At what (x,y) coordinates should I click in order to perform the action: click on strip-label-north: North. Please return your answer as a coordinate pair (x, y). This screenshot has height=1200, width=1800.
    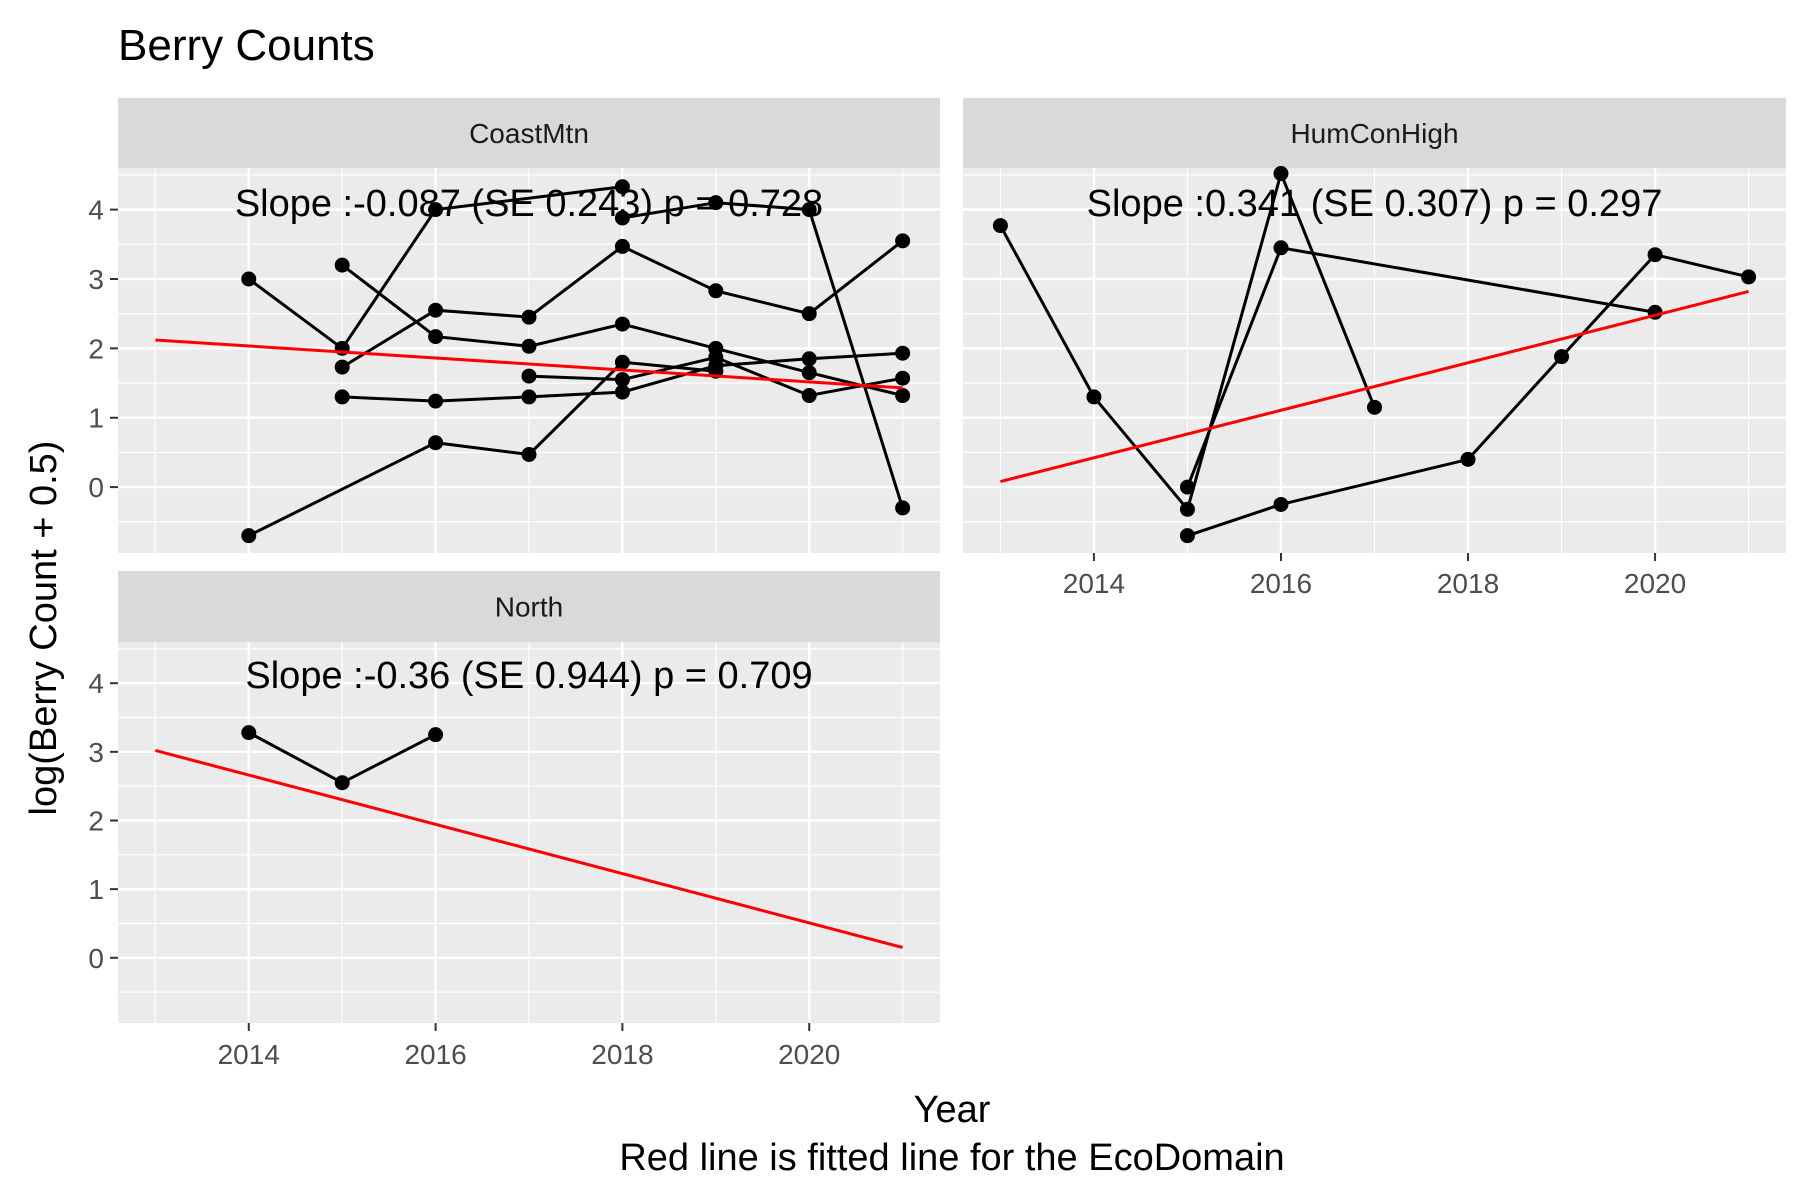
    Looking at the image, I should click on (529, 607).